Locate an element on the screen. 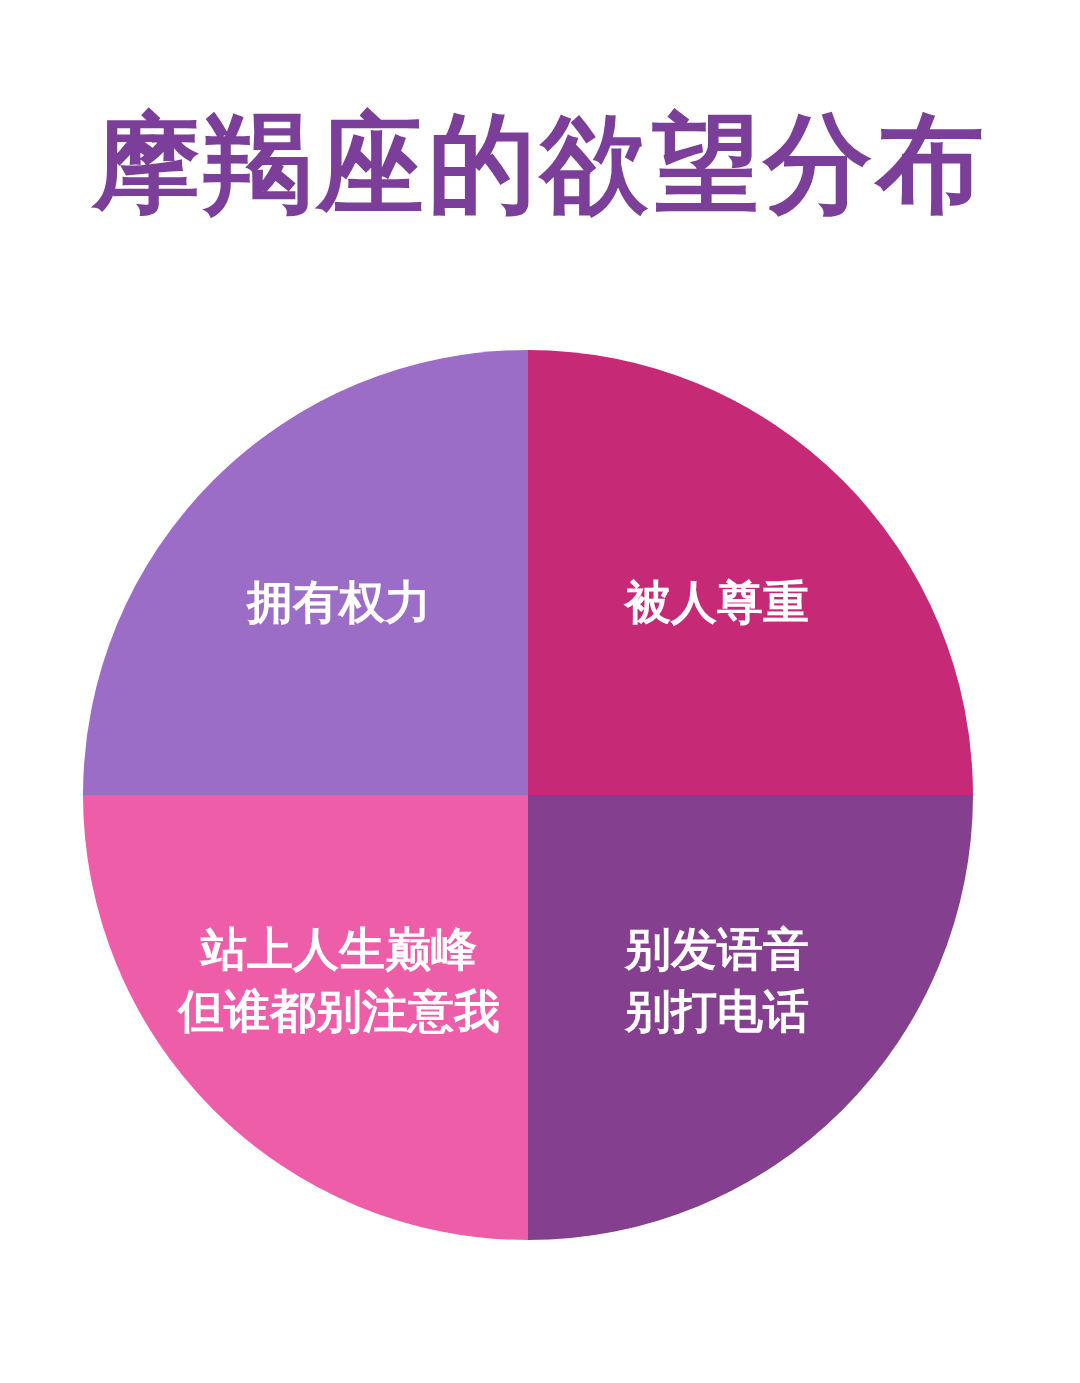  slice-label: 别发语音别打电话 is located at coordinates (716, 979).